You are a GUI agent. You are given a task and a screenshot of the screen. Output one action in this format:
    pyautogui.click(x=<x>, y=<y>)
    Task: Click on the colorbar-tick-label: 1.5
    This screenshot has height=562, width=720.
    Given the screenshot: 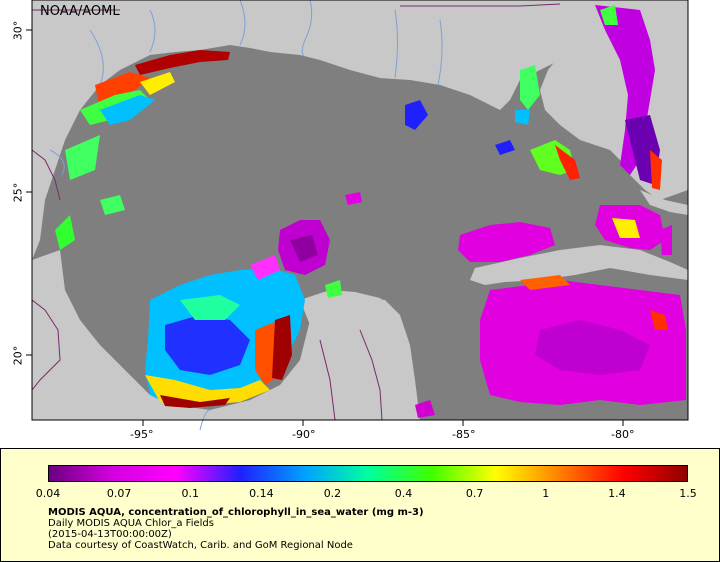 What is the action you would take?
    pyautogui.click(x=688, y=493)
    